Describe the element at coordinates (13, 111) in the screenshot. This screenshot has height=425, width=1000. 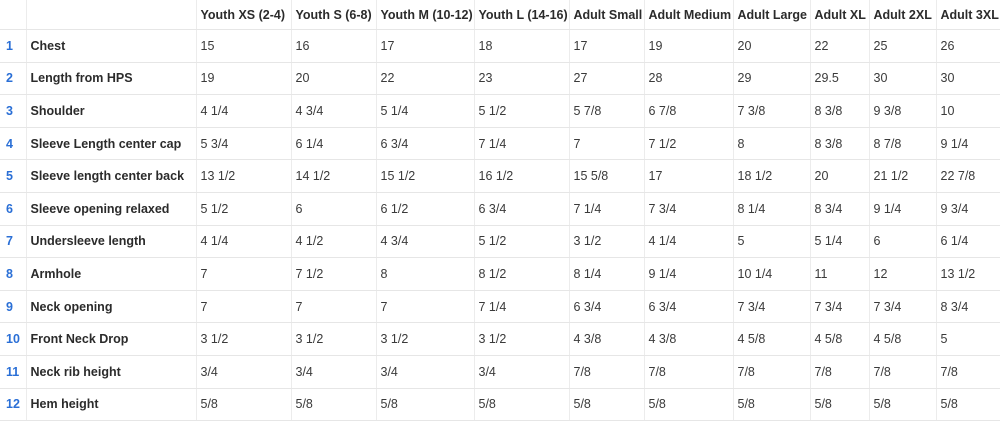
I see `row-number: 3` at that location.